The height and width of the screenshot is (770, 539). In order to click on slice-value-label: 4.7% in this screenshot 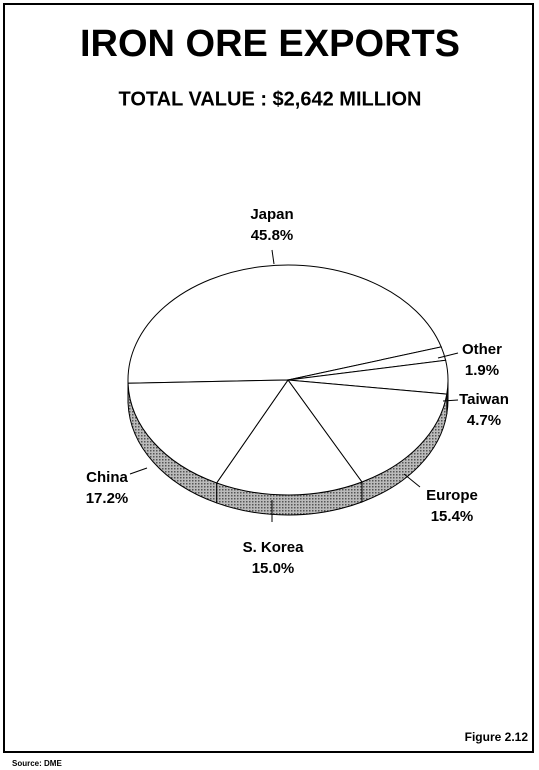, I will do `click(484, 420)`.